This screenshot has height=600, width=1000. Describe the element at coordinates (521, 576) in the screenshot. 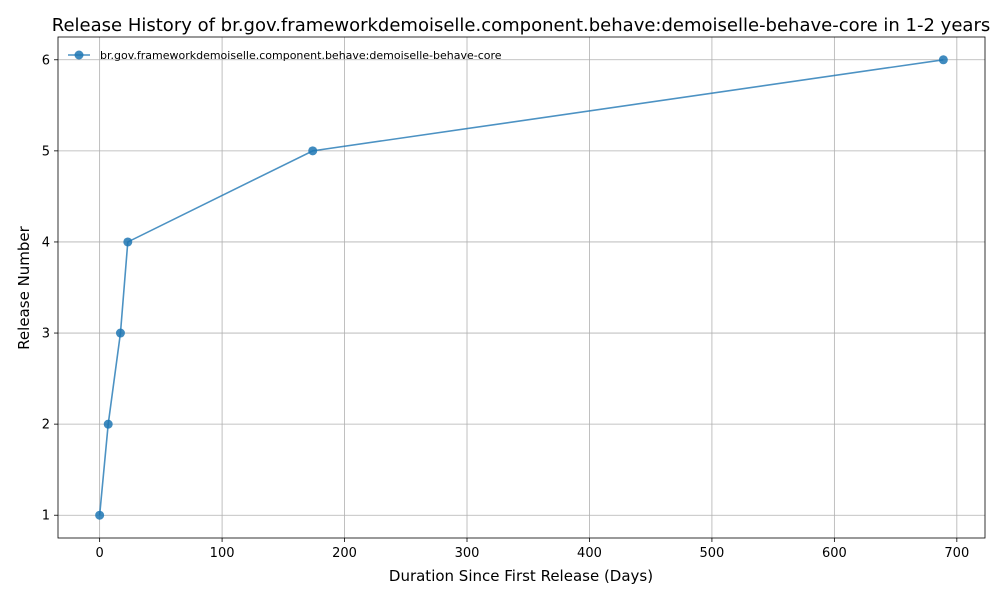

I see `x-axis-label: Duration Since First Release (Days)` at that location.